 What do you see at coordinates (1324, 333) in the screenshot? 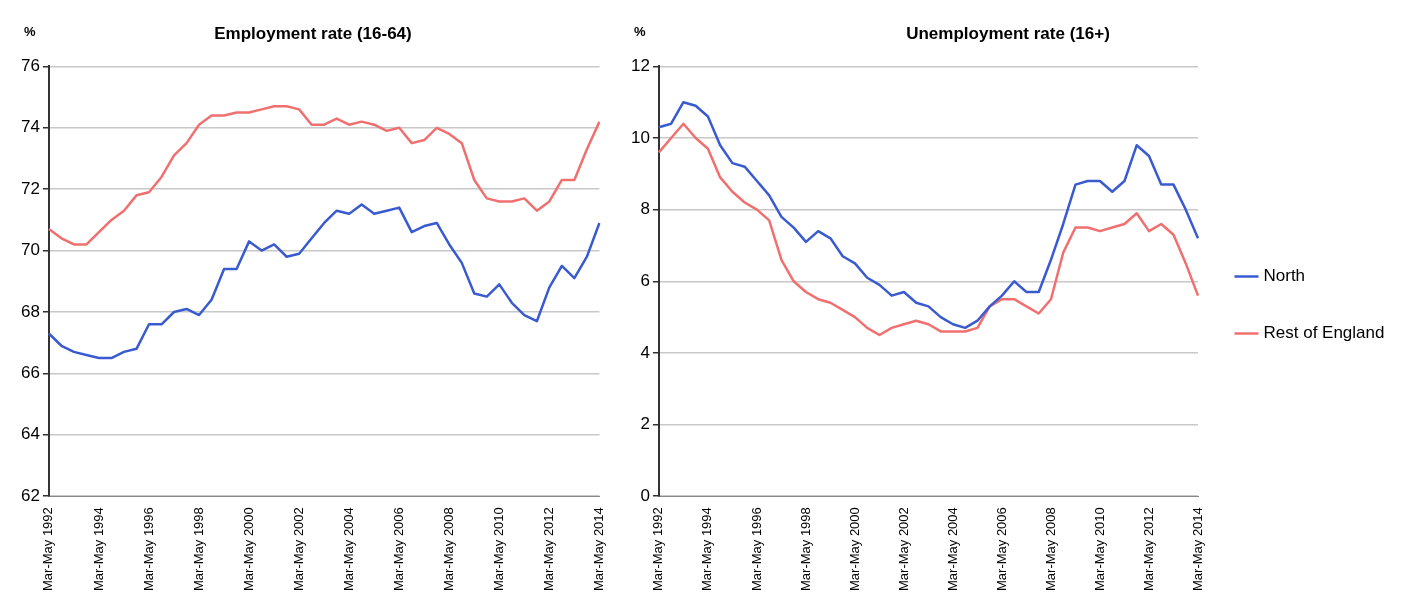
I see `legend-label: Rest of England` at bounding box center [1324, 333].